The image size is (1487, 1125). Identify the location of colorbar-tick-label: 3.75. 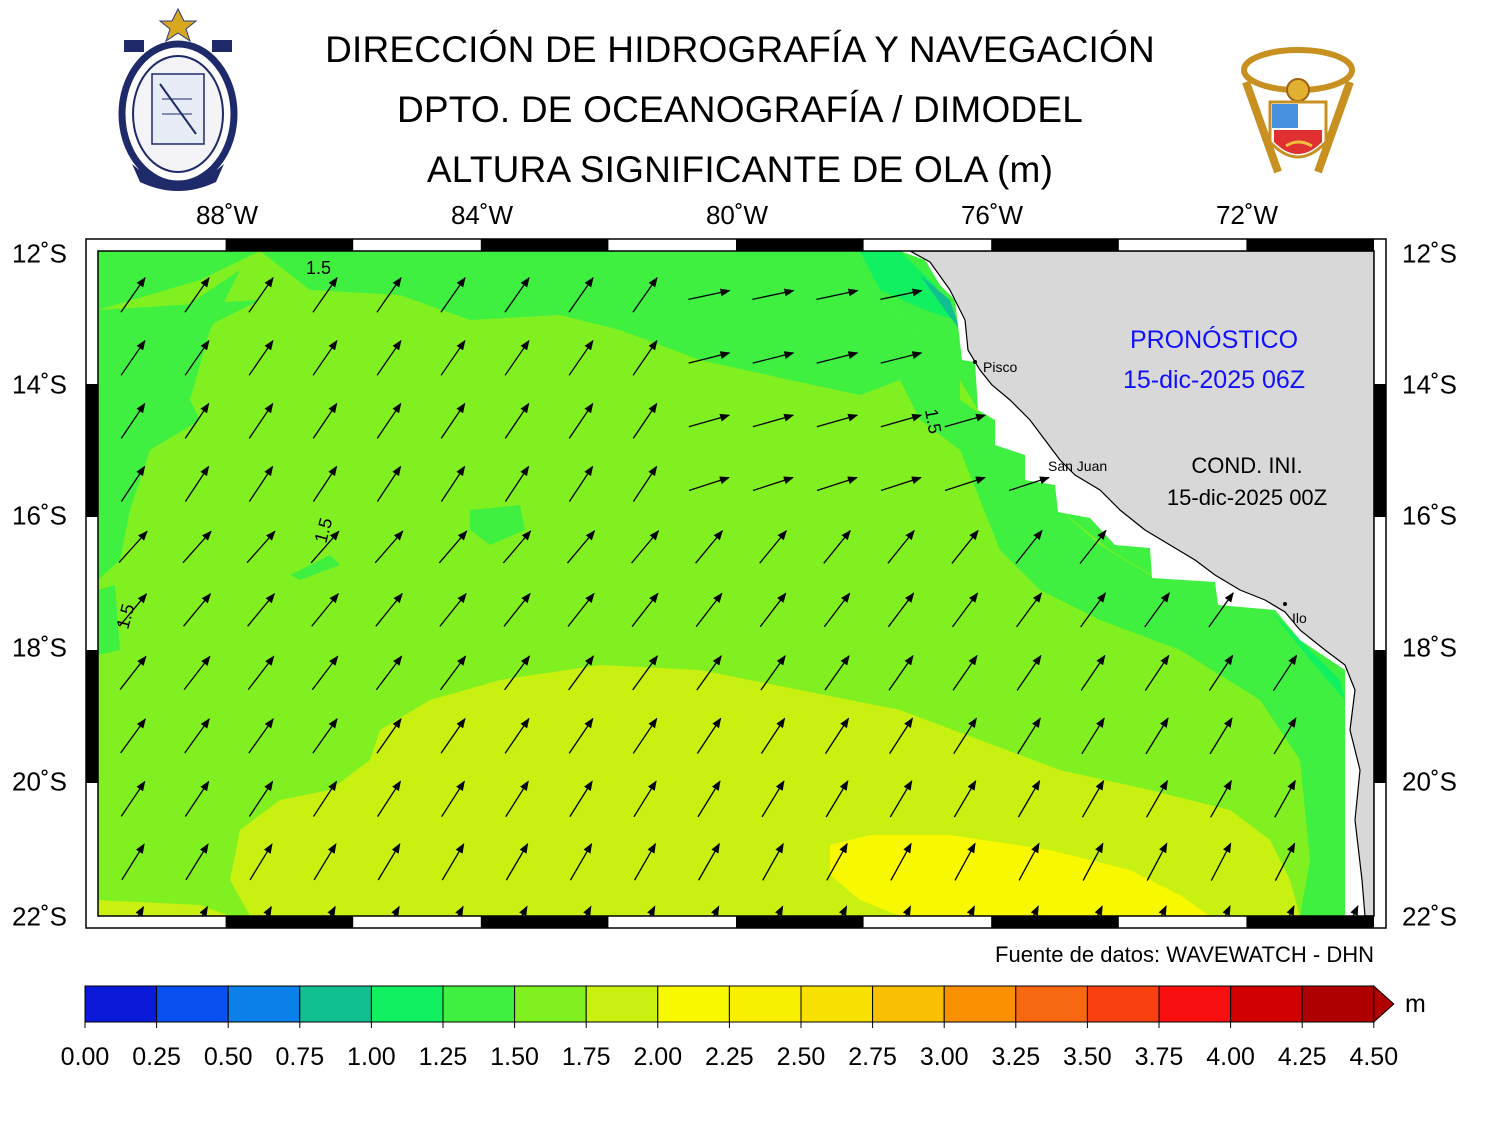
(1159, 1057).